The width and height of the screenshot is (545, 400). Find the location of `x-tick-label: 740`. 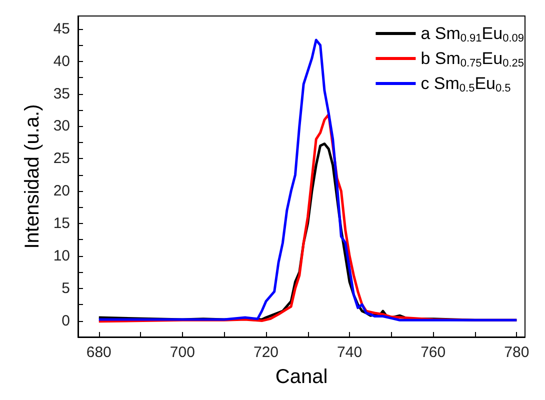

x-tick-label: 740 is located at coordinates (349, 352).